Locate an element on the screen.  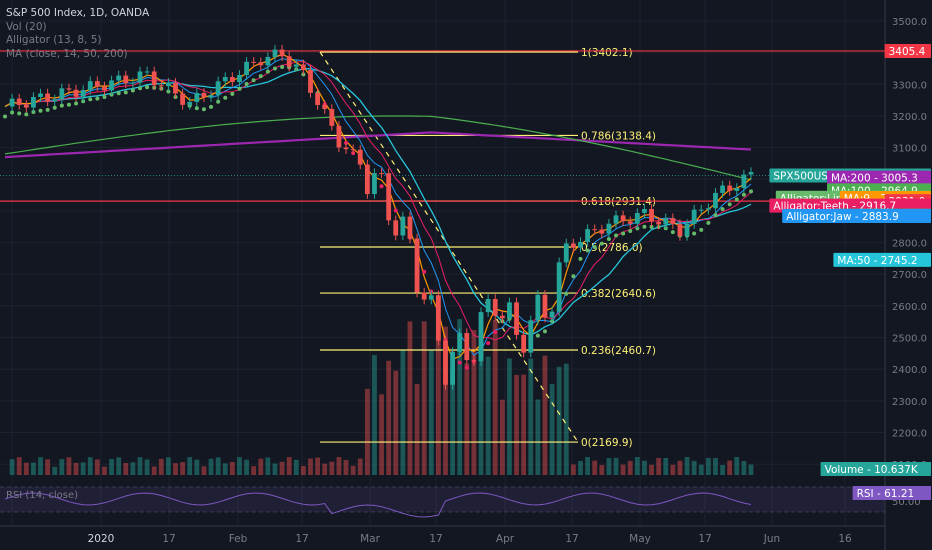
y-tick-label: 2600.0 is located at coordinates (909, 307).